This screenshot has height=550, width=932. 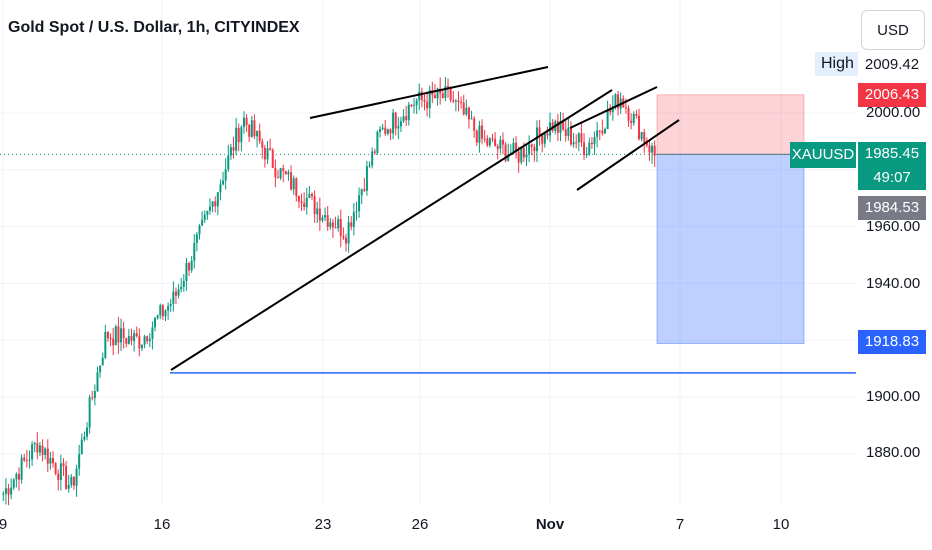 What do you see at coordinates (429, 92) in the screenshot?
I see `upper-trendline` at bounding box center [429, 92].